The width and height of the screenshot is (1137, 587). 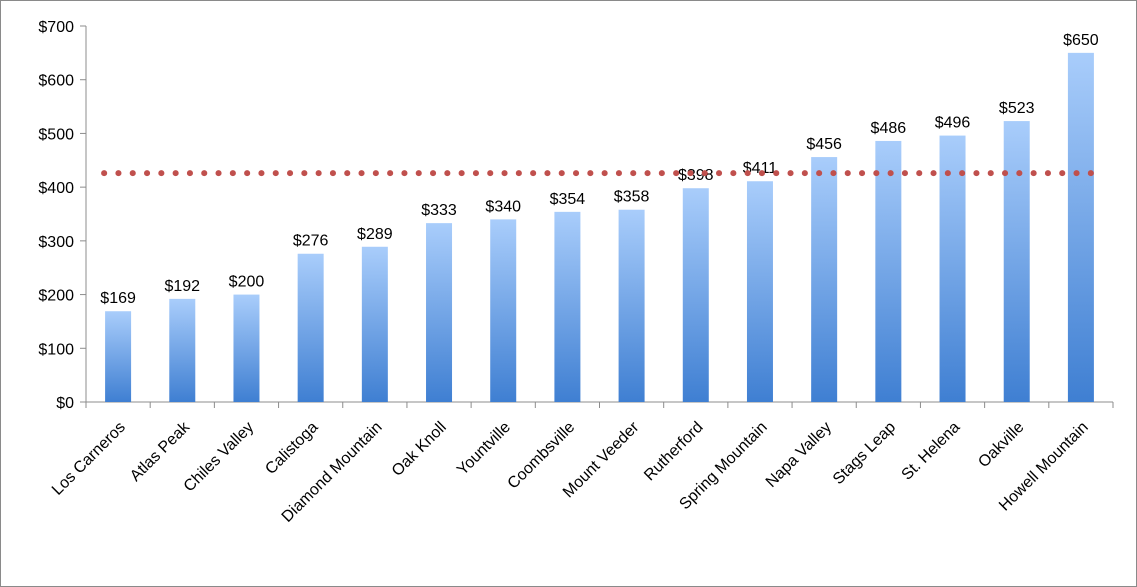 I want to click on data-label: $333, so click(x=439, y=210).